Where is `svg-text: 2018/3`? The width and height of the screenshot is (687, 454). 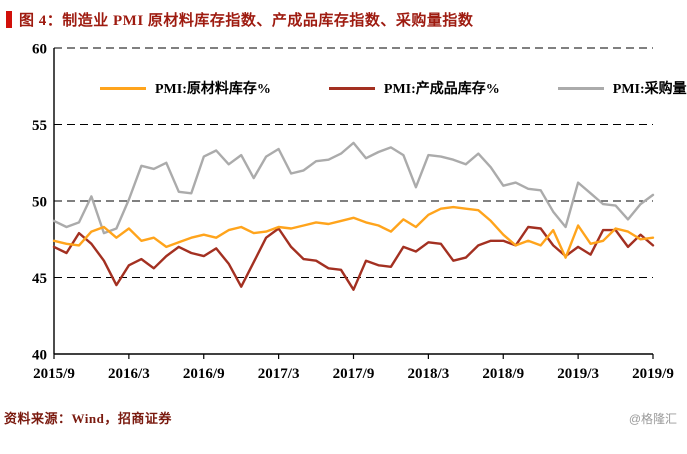
svg-text: 2018/3 is located at coordinates (429, 374).